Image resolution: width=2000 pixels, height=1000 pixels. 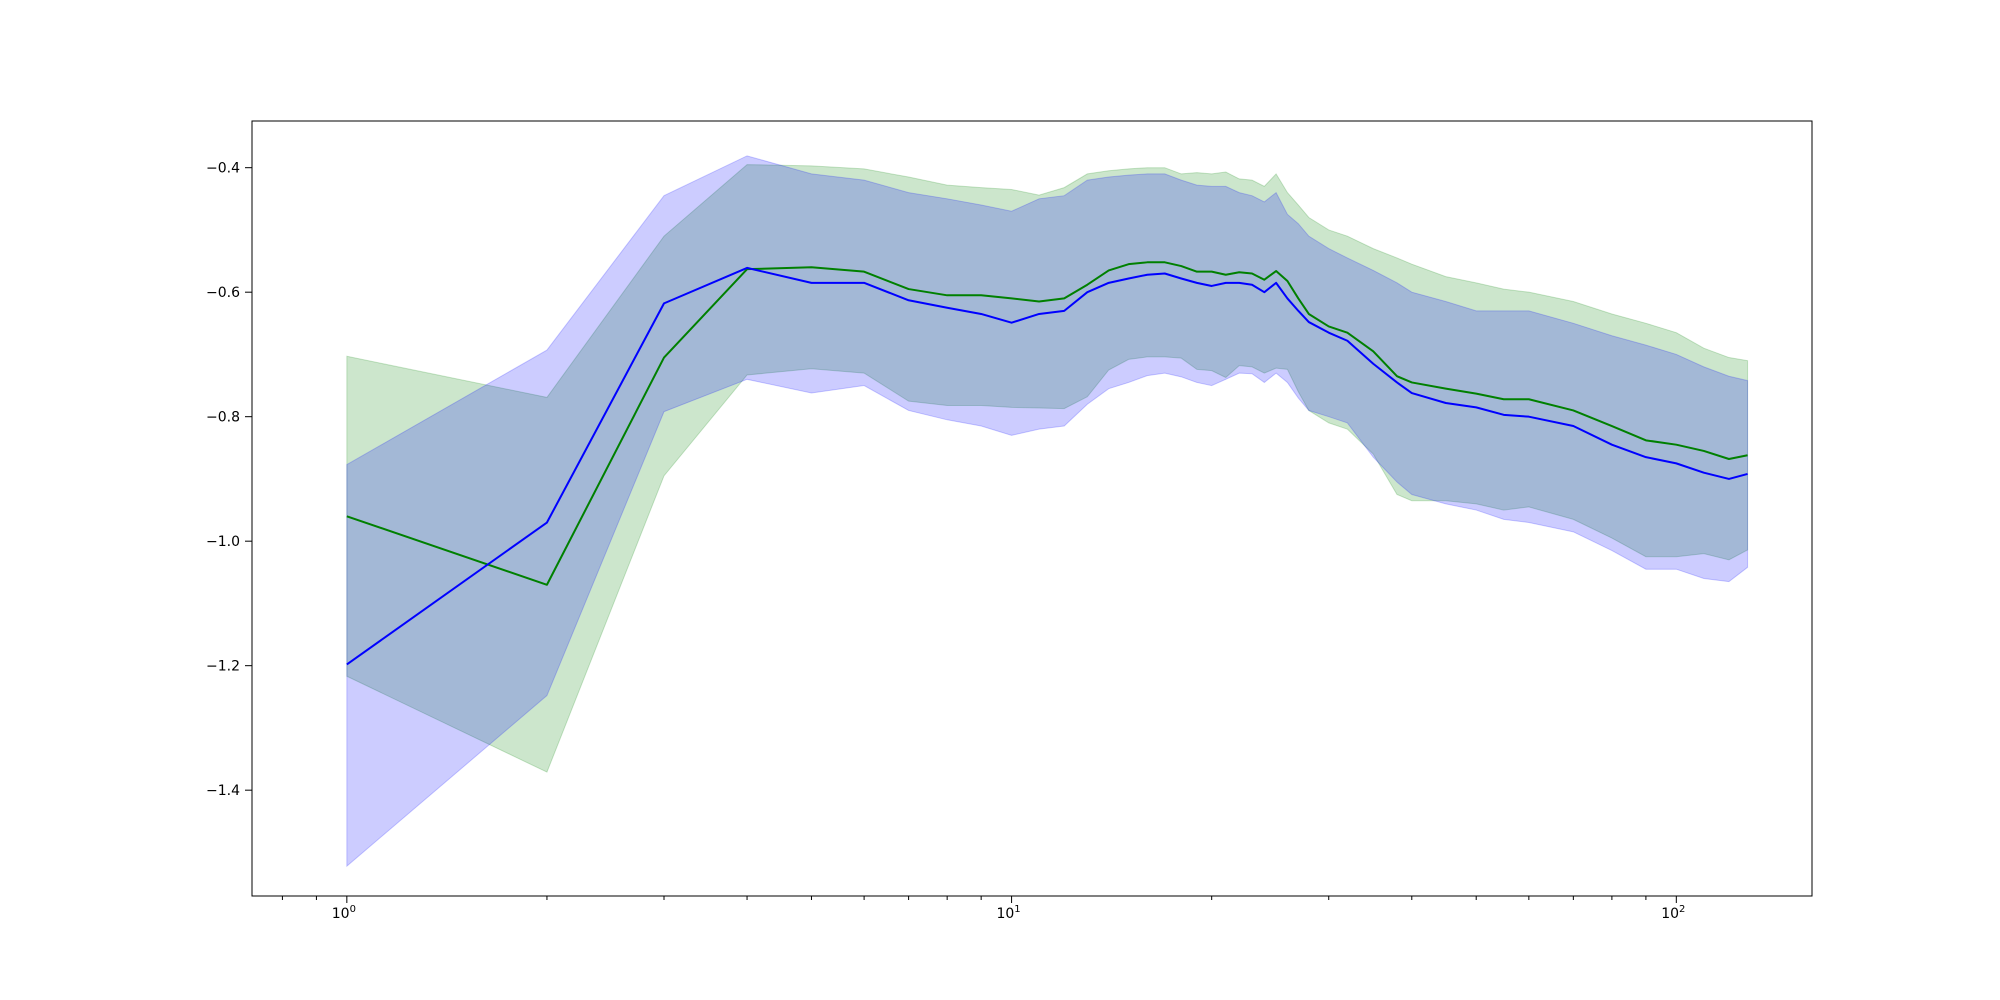 What do you see at coordinates (223, 791) in the screenshot?
I see `y-tick-label: −1.4` at bounding box center [223, 791].